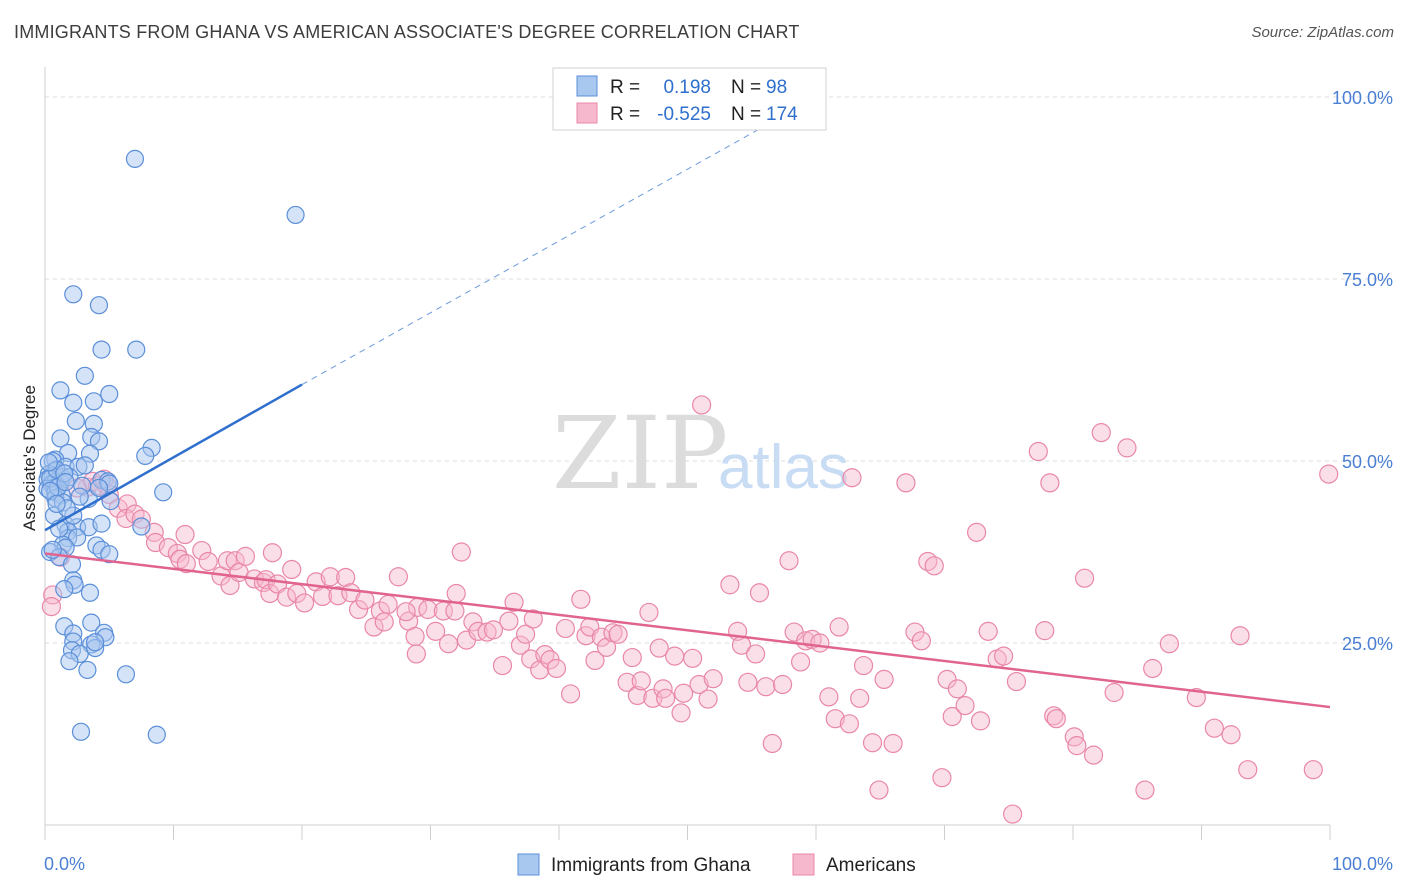 The width and height of the screenshot is (1406, 892). I want to click on ghana-points, so click(171, 446).